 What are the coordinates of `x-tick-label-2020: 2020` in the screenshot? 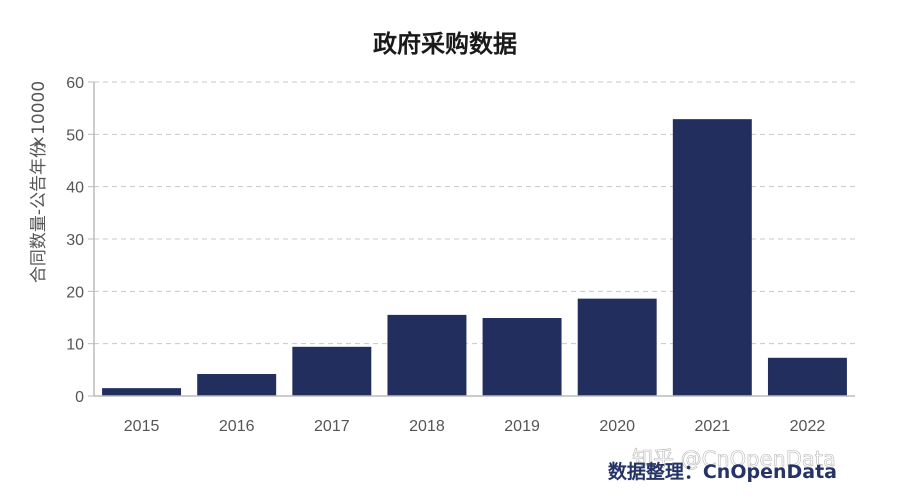 It's located at (617, 426).